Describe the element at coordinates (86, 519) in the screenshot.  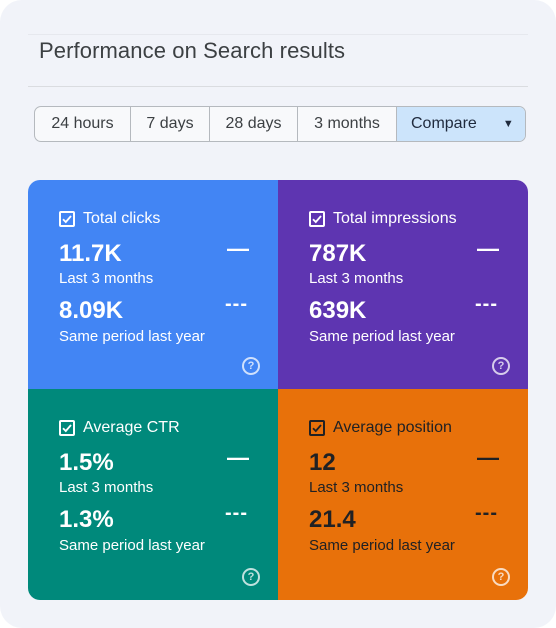
I see `metric-compare-value: 1.3%` at that location.